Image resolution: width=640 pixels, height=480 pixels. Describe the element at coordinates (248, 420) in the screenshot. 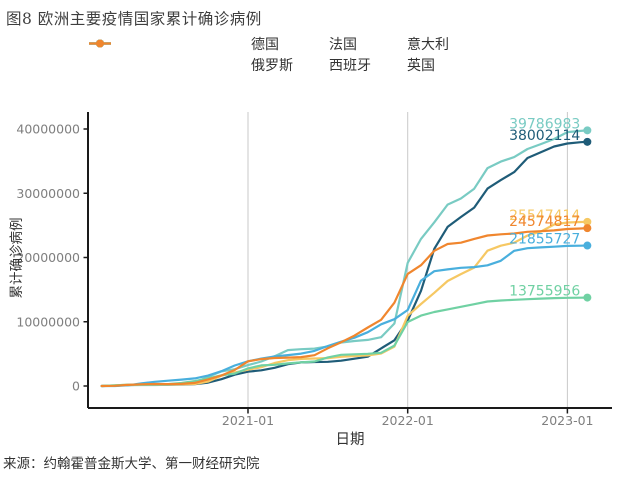

I see `x-tick-label: 2021-01` at that location.